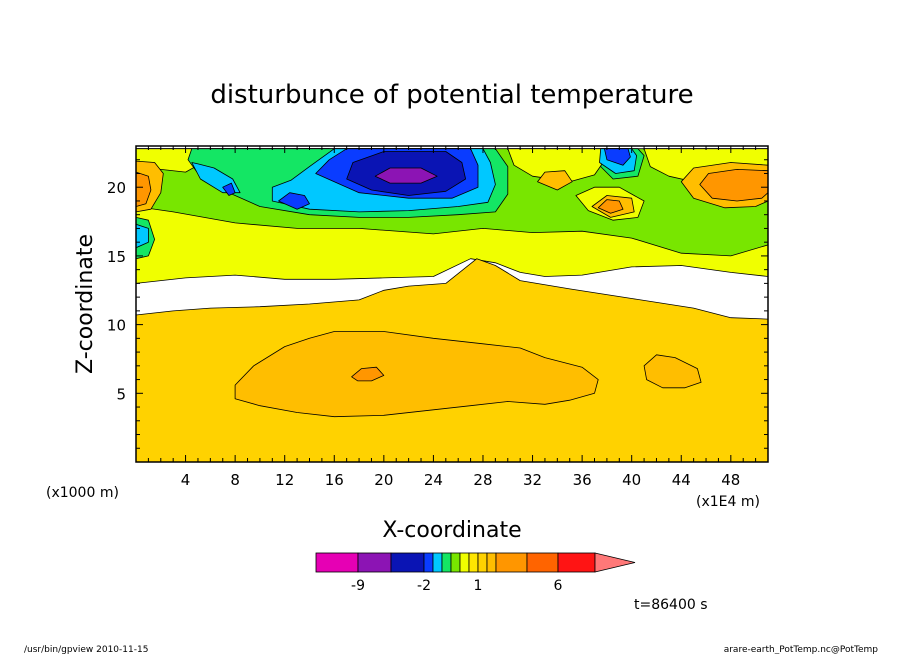 The width and height of the screenshot is (904, 654). Describe the element at coordinates (383, 480) in the screenshot. I see `x-tick-label: 20` at that location.